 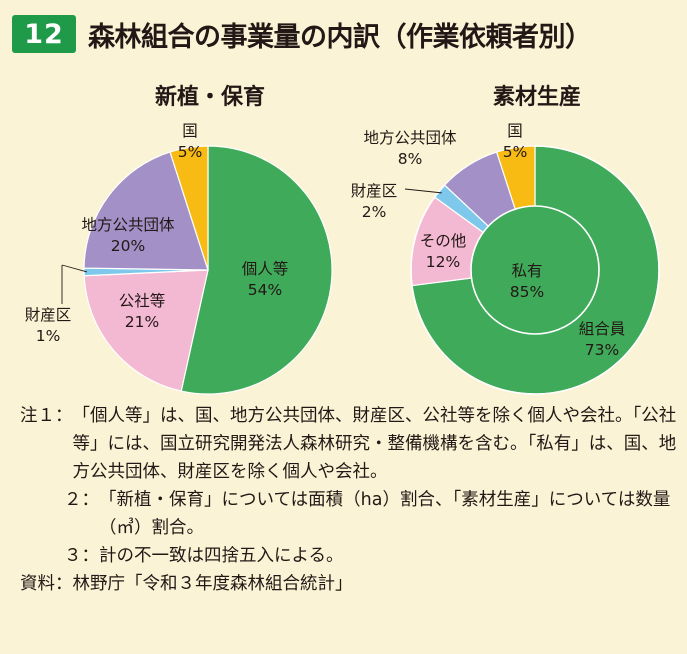 I want to click on chart-title-planting: 新植・保育, so click(x=210, y=97).